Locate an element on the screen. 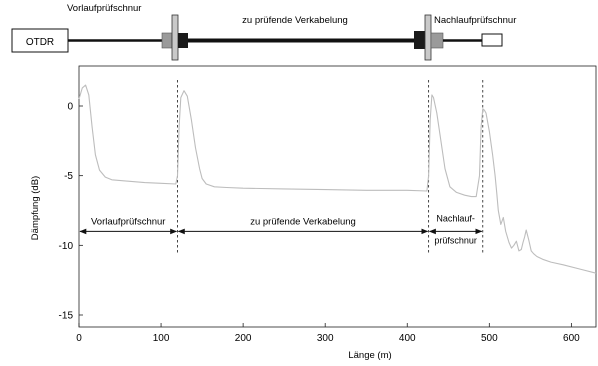 The image size is (598, 366). y-tick-label: -10 is located at coordinates (66, 246).